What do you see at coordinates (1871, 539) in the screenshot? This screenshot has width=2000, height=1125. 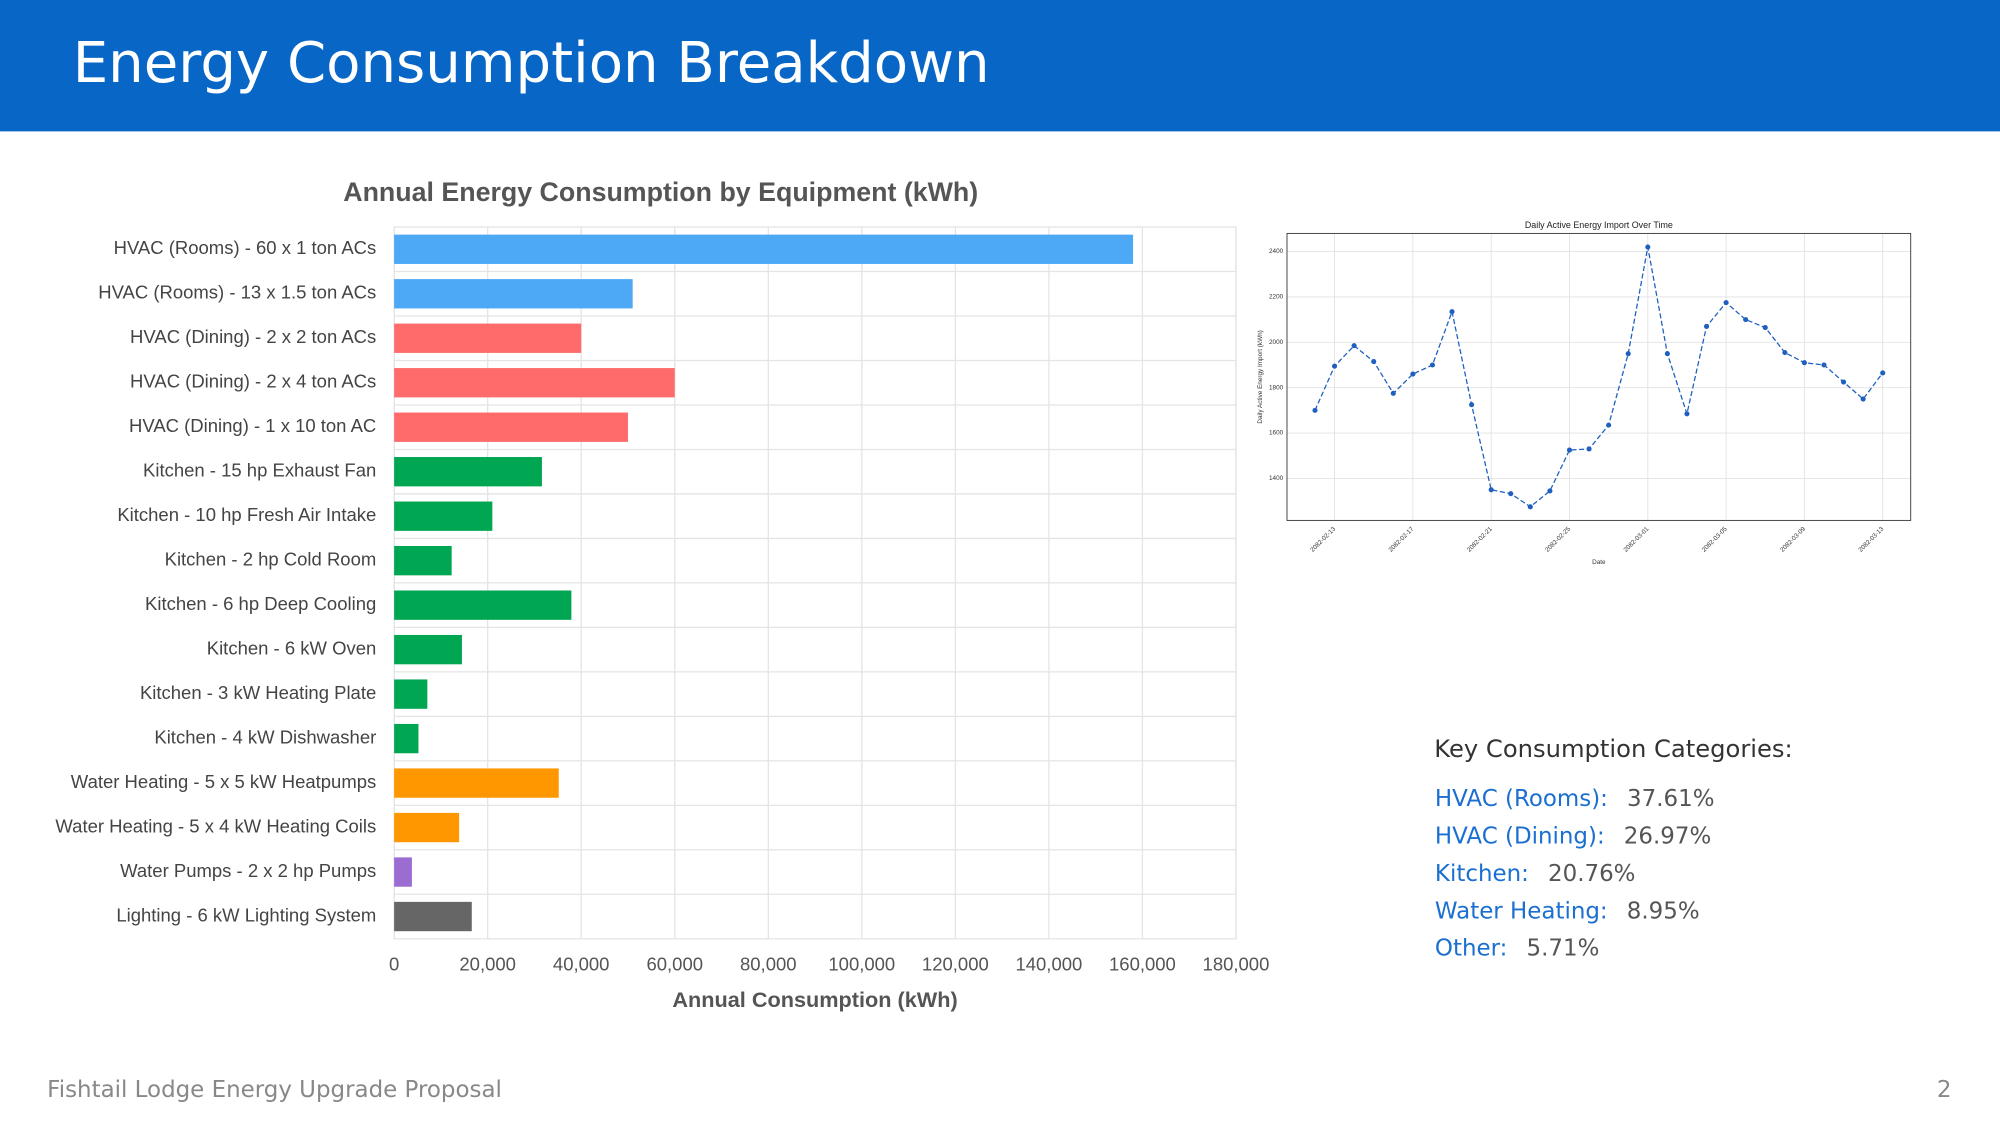 I see `x-tick-label: 2082-03-13` at bounding box center [1871, 539].